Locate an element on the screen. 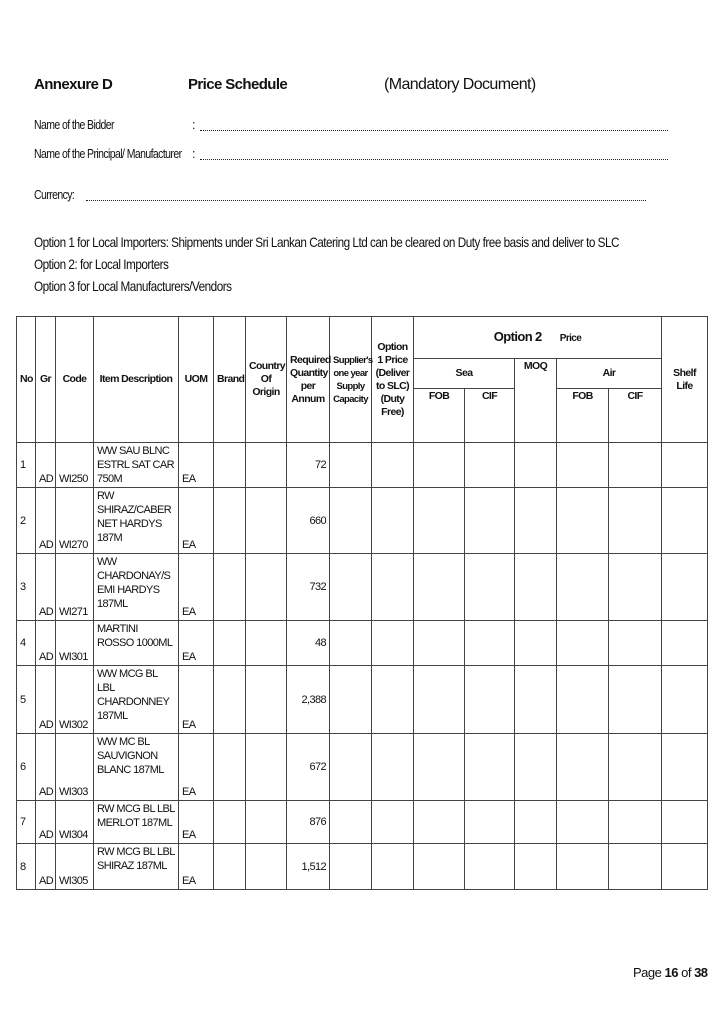 The image size is (723, 1024). row-number: 5 is located at coordinates (26, 699).